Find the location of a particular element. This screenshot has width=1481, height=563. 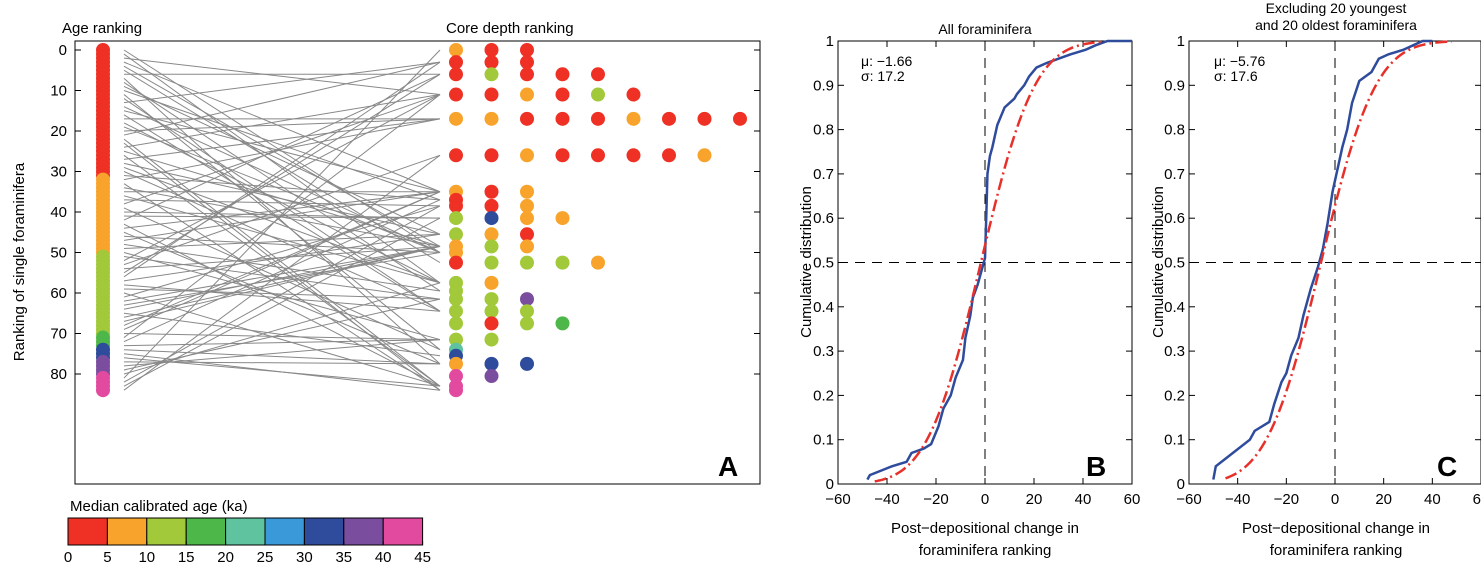

x-tick-label: 0 is located at coordinates (1335, 499).